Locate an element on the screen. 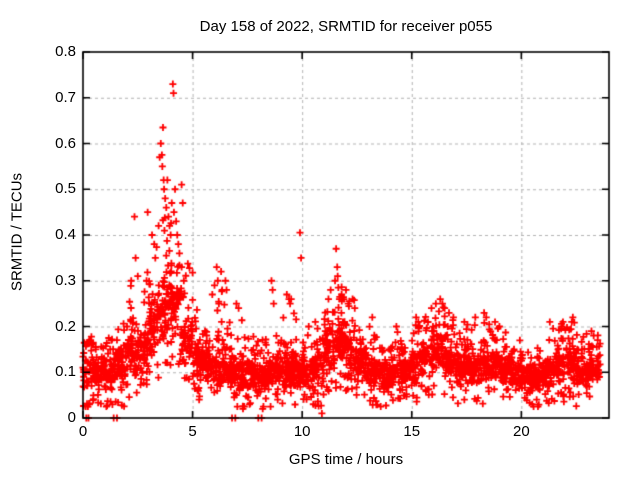 Image resolution: width=640 pixels, height=480 pixels. y-tick-label: 0.5 is located at coordinates (65, 189).